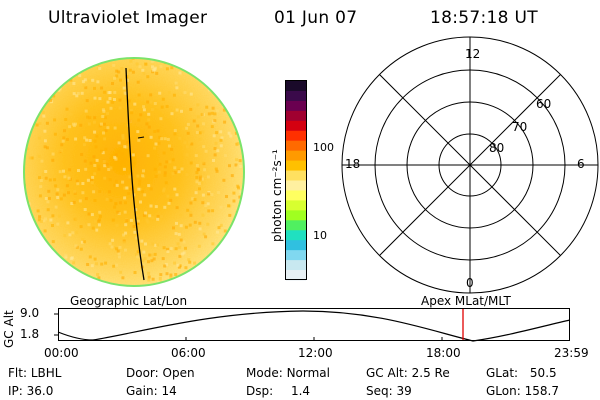 The height and width of the screenshot is (400, 600). Describe the element at coordinates (389, 391) in the screenshot. I see `status-seq: Seq: 39` at that location.